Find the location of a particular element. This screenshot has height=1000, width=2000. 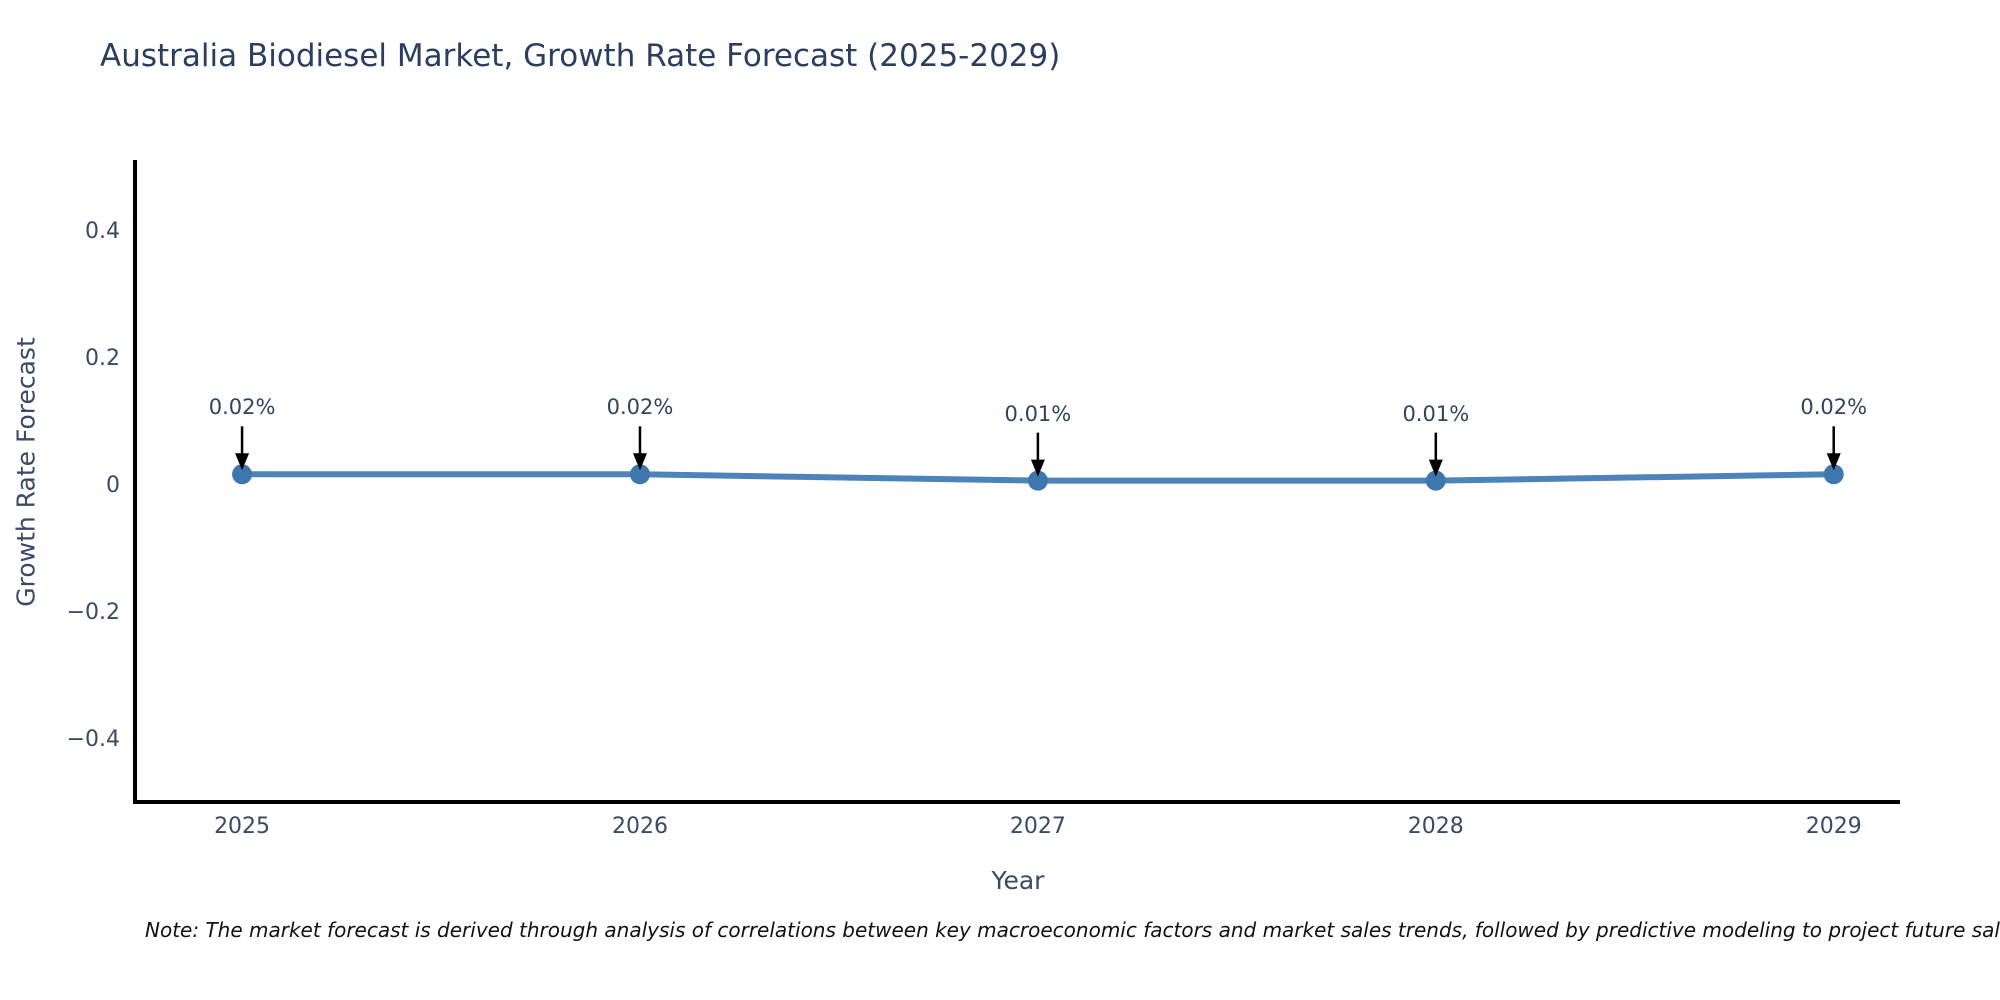

x-tick-label: 2027 is located at coordinates (1037, 826).